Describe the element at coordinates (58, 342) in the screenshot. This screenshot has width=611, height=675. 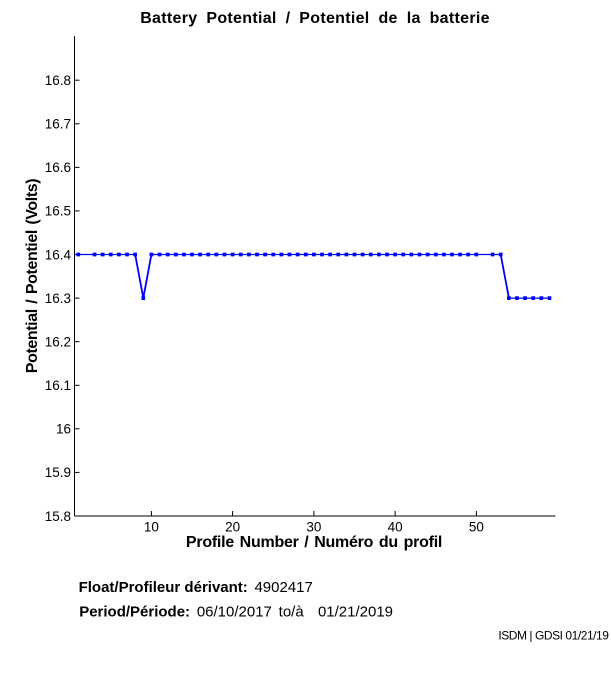
I see `svg-text: 16.2` at that location.